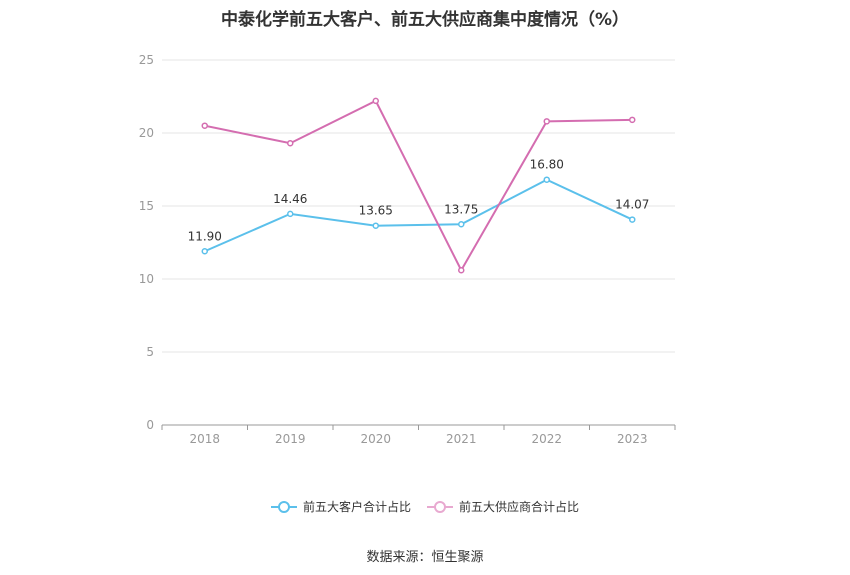 The image size is (850, 575). I want to click on data-labels: 11.90 14.46 13.65 13.75 16.80 14.07, so click(419, 201).